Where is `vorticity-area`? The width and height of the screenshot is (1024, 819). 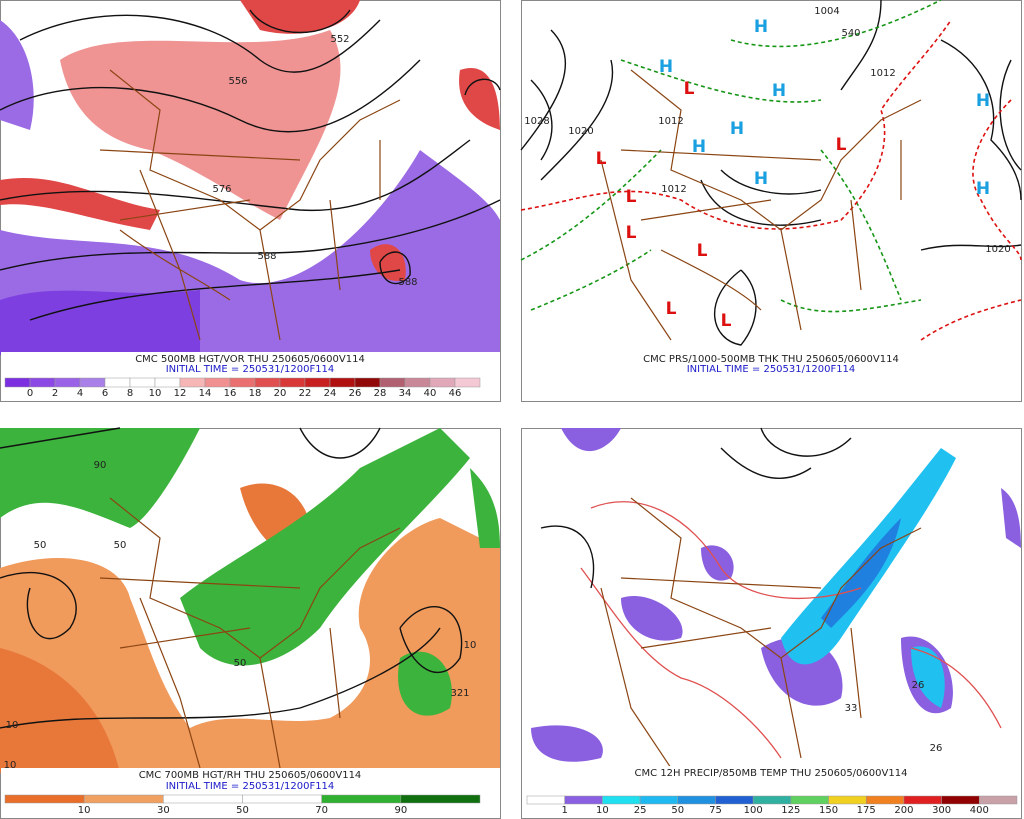
vorticity-area is located at coordinates (100, 322).